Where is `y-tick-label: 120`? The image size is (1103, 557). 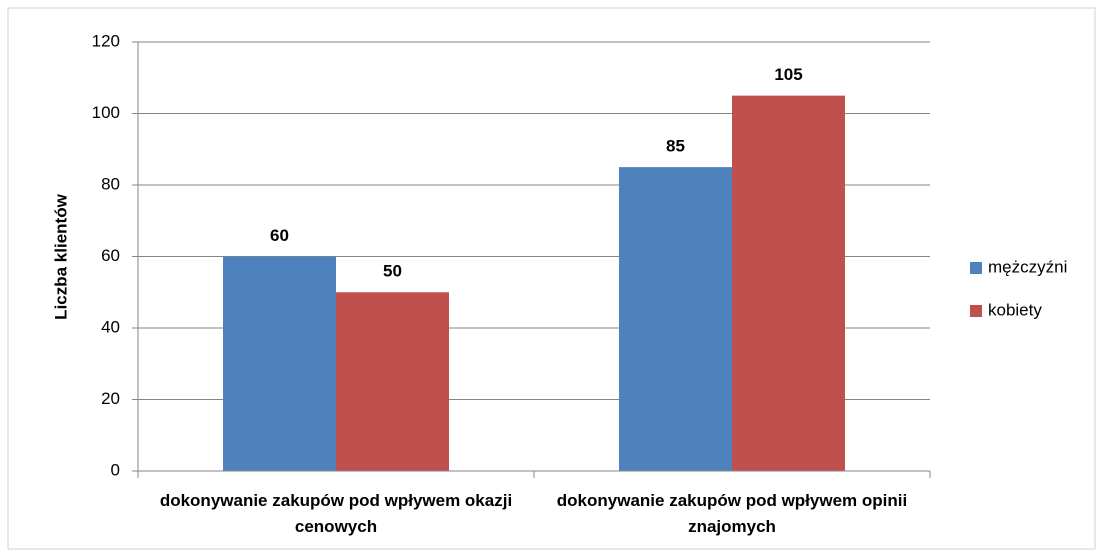 y-tick-label: 120 is located at coordinates (106, 40).